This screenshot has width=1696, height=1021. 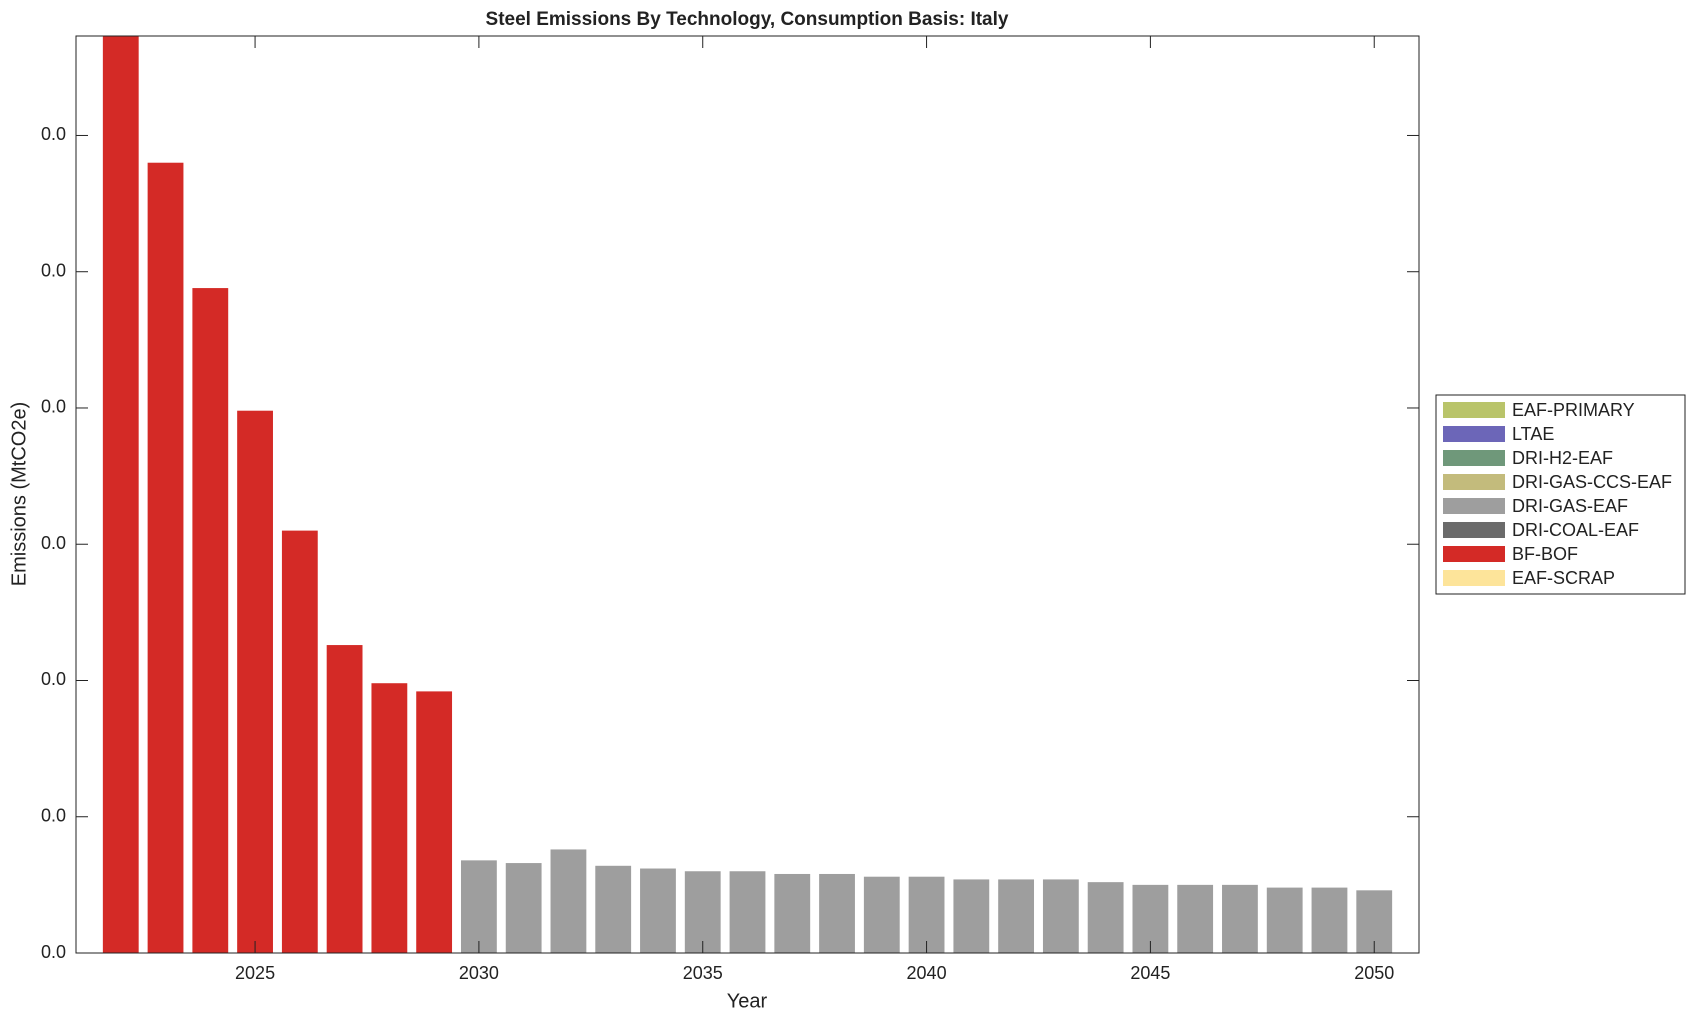 What do you see at coordinates (1545, 554) in the screenshot?
I see `legend-label: BF-BOF` at bounding box center [1545, 554].